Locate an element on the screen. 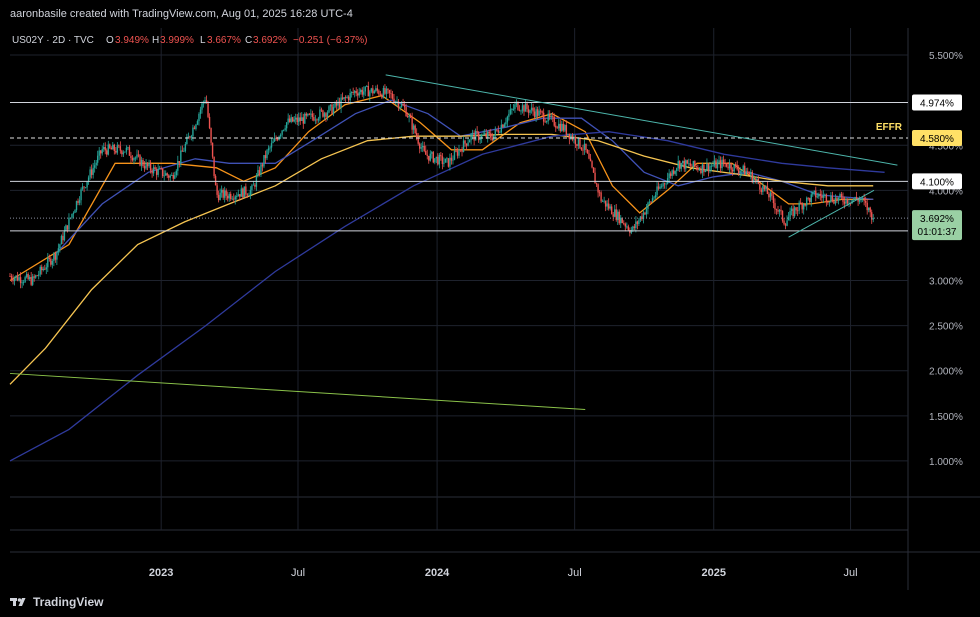  legend-open-label: O is located at coordinates (110, 40).